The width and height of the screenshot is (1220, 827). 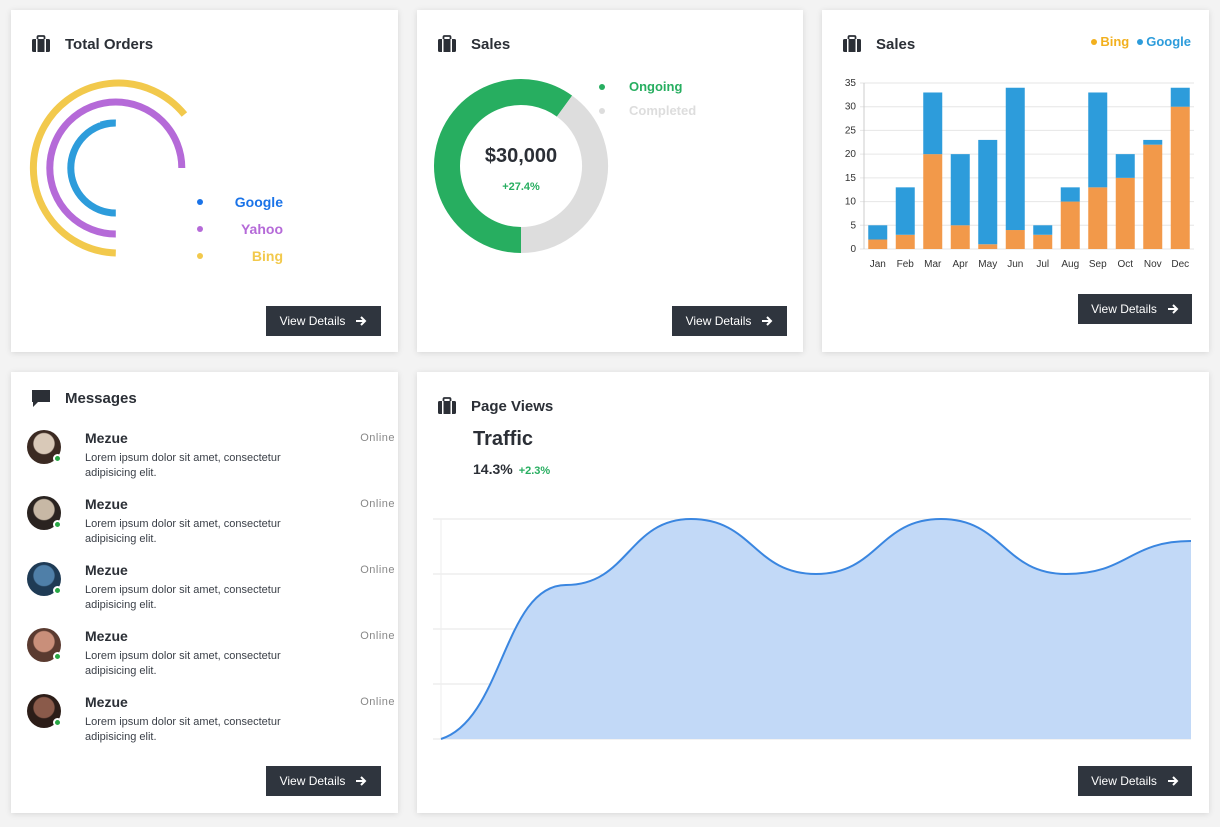 What do you see at coordinates (512, 406) in the screenshot?
I see `page-views-title: Page Views` at bounding box center [512, 406].